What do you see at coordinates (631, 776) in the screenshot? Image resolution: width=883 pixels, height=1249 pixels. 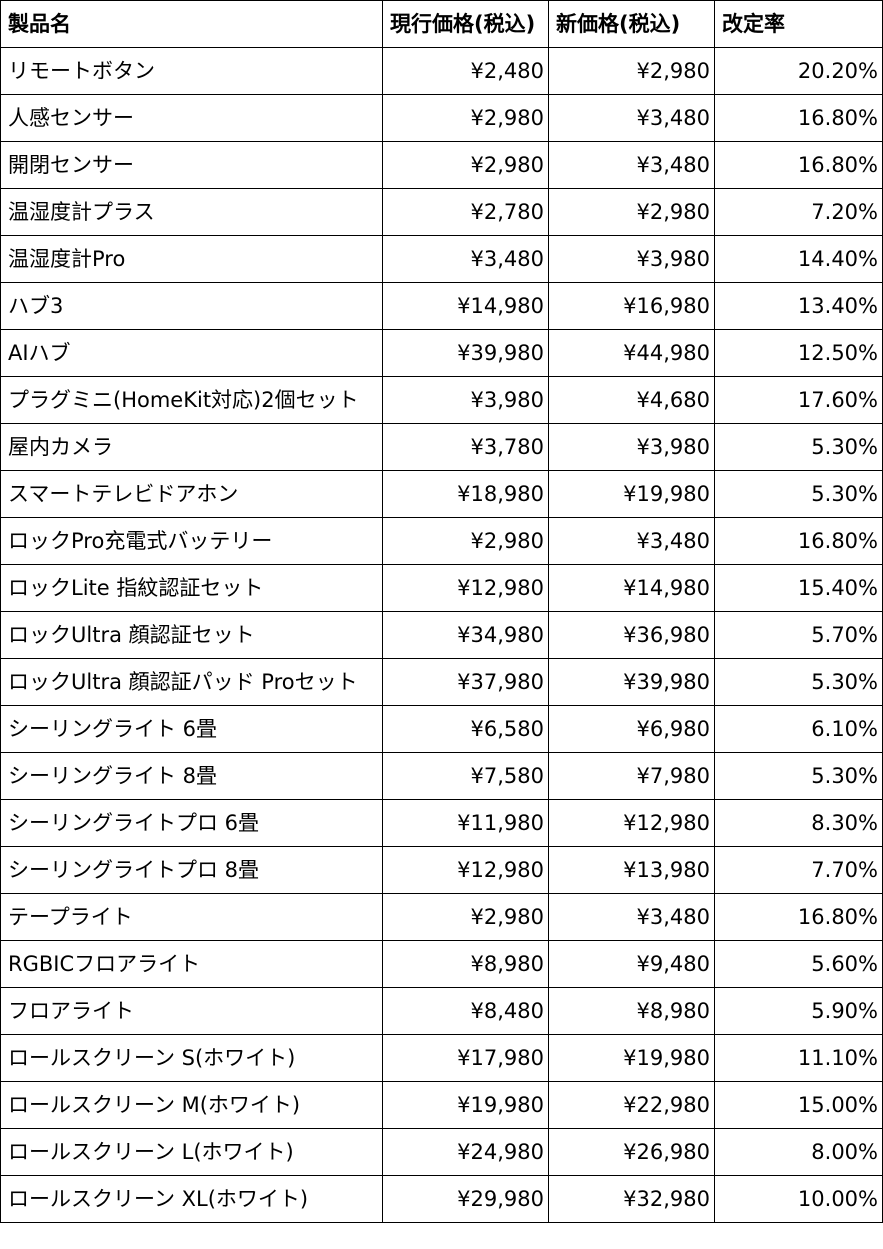 I see `new-price-cell: ¥7,980` at bounding box center [631, 776].